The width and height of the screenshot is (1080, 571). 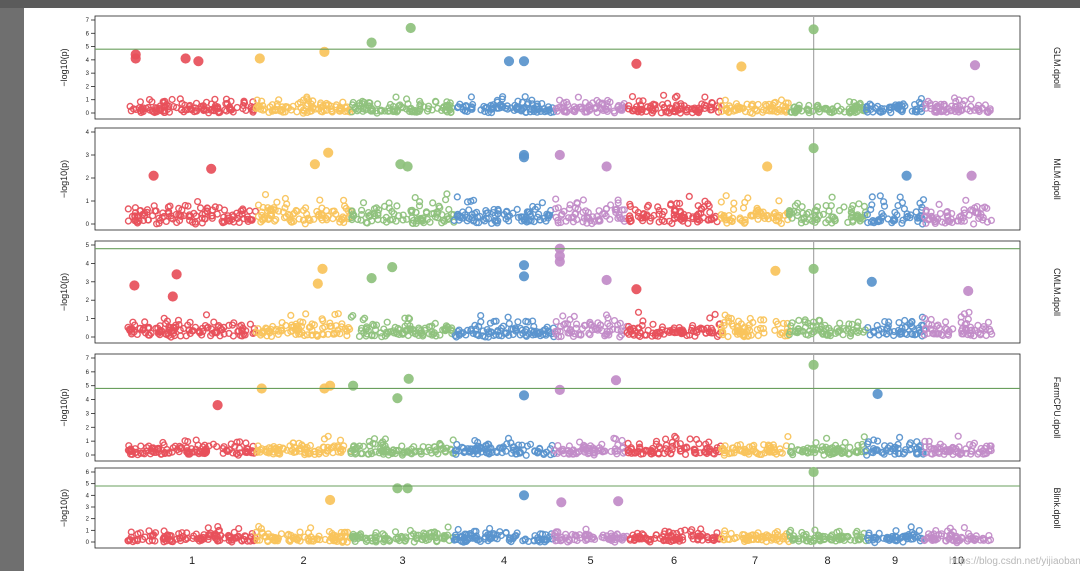 I want to click on x-tick-label-chr-10: 10, so click(x=958, y=561).